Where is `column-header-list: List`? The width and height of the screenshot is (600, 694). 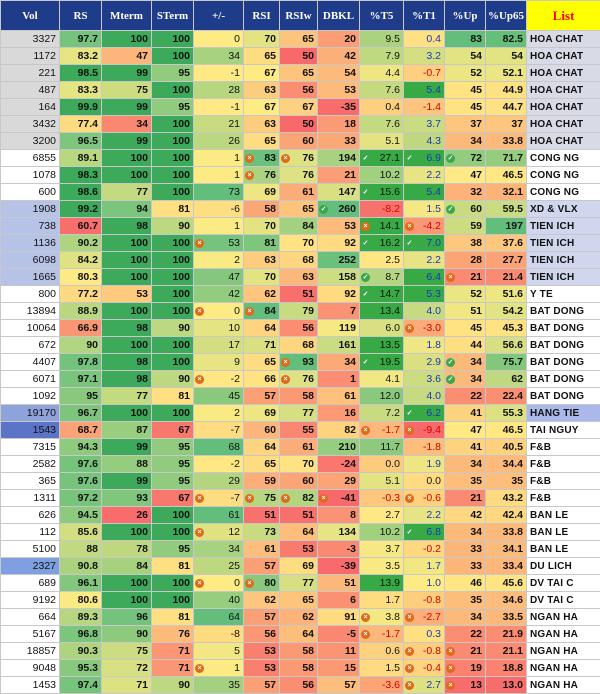 column-header-list: List is located at coordinates (563, 16).